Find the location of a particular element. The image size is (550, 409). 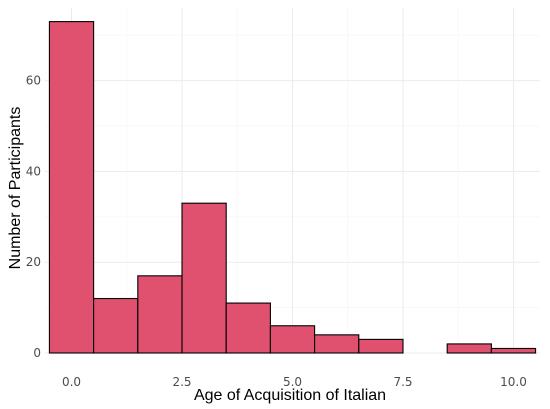

y-axis-ticks: 0 20 40 60 is located at coordinates (33, 217).